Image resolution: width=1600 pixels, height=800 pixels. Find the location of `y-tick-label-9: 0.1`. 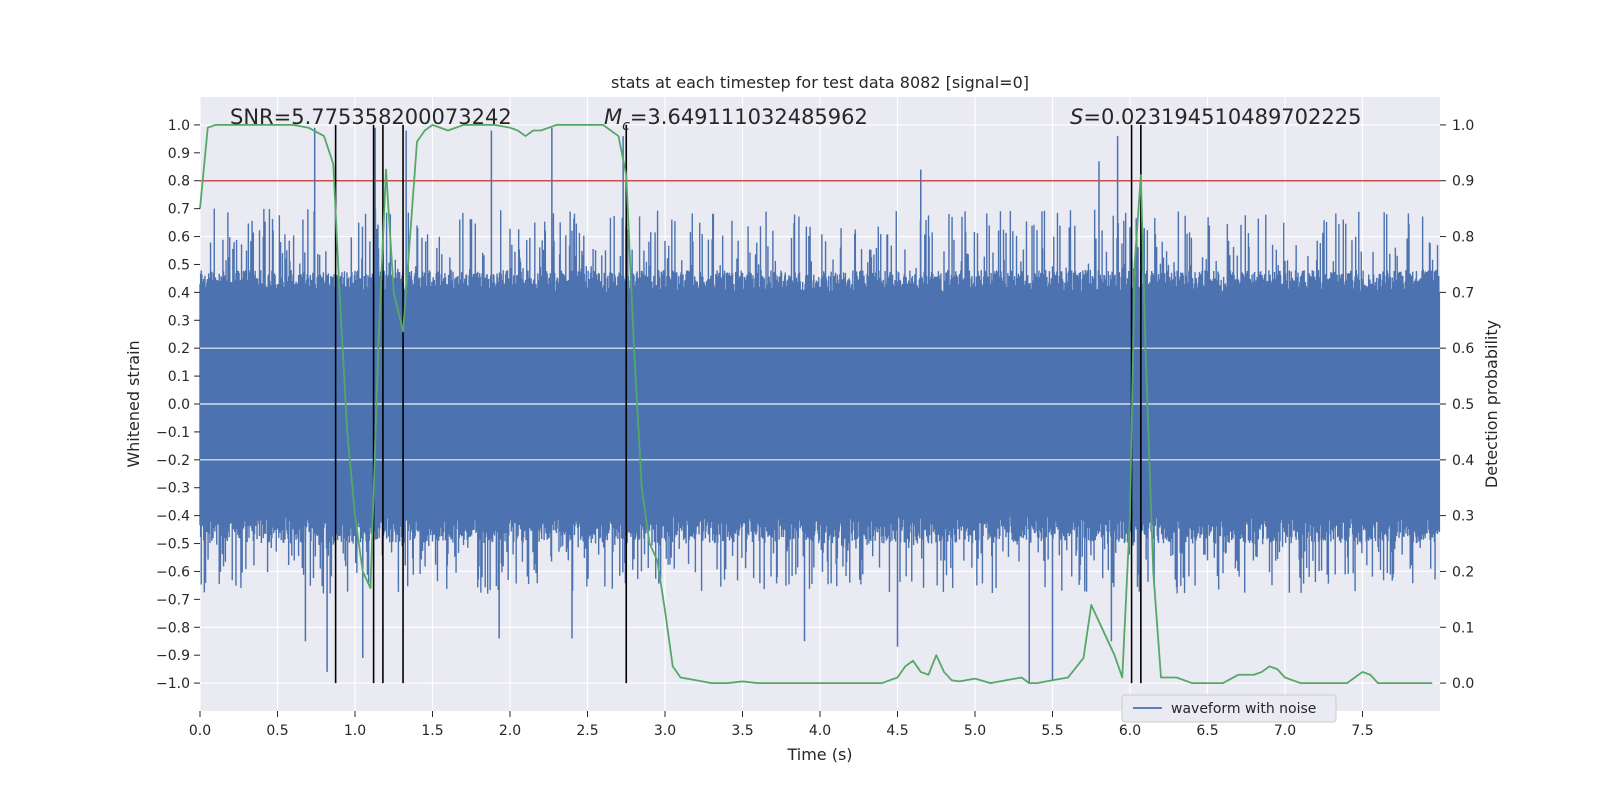

y-tick-label-9: 0.1 is located at coordinates (179, 377).